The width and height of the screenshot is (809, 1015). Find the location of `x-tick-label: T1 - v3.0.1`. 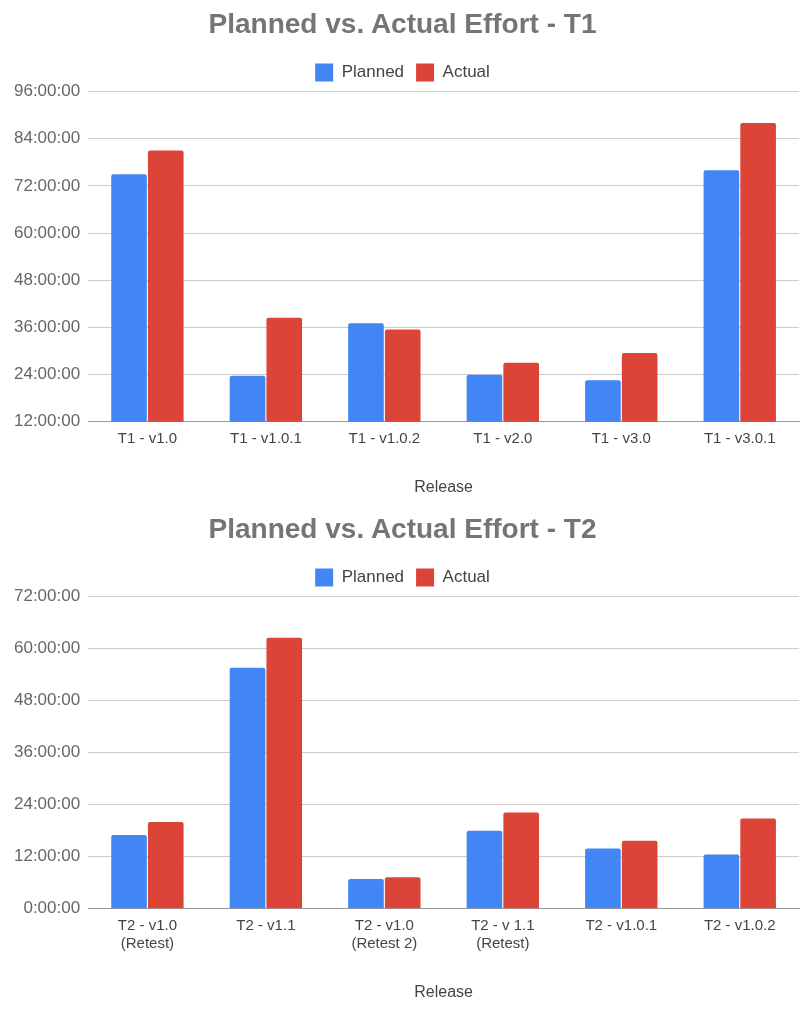

x-tick-label: T1 - v3.0.1 is located at coordinates (739, 437).